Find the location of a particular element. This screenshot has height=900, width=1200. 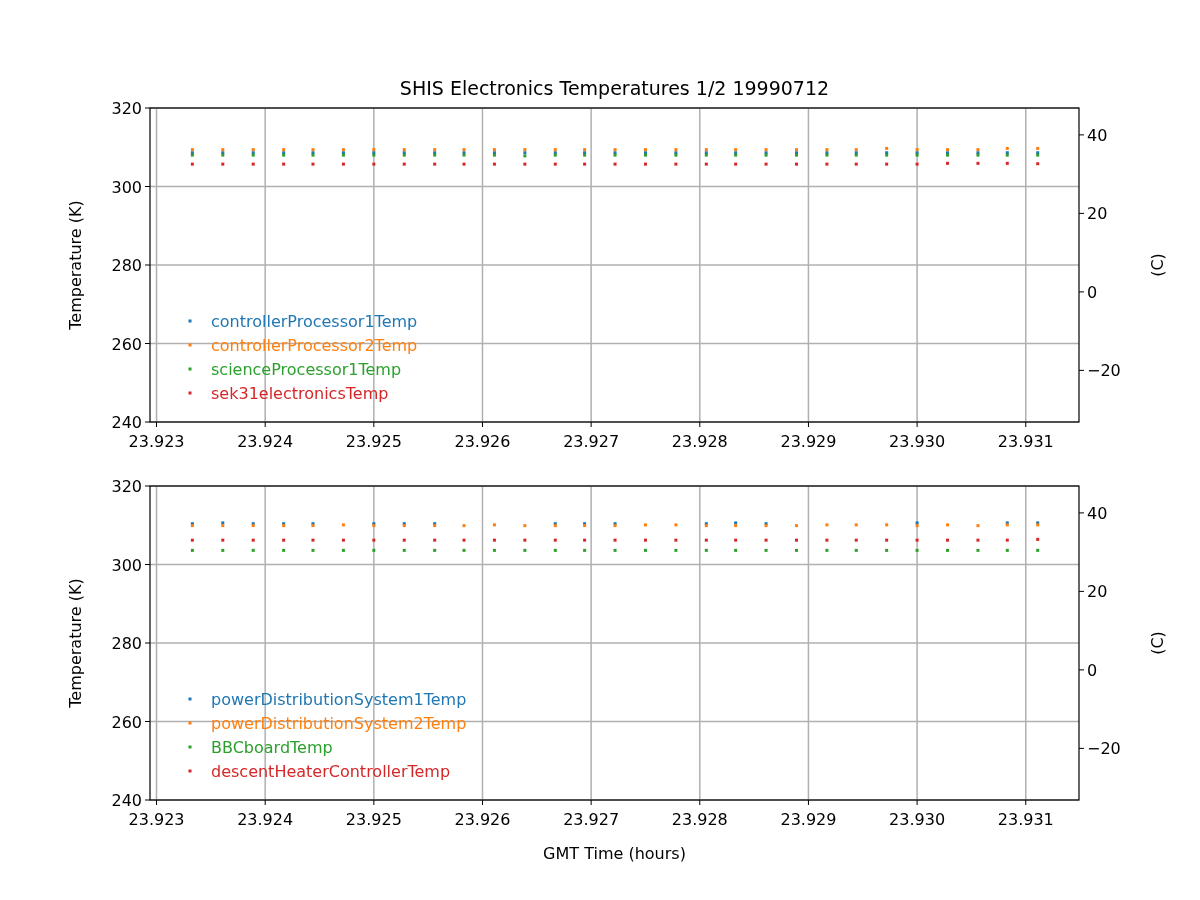

legend-label: sek31electronicsTemp is located at coordinates (300, 393).